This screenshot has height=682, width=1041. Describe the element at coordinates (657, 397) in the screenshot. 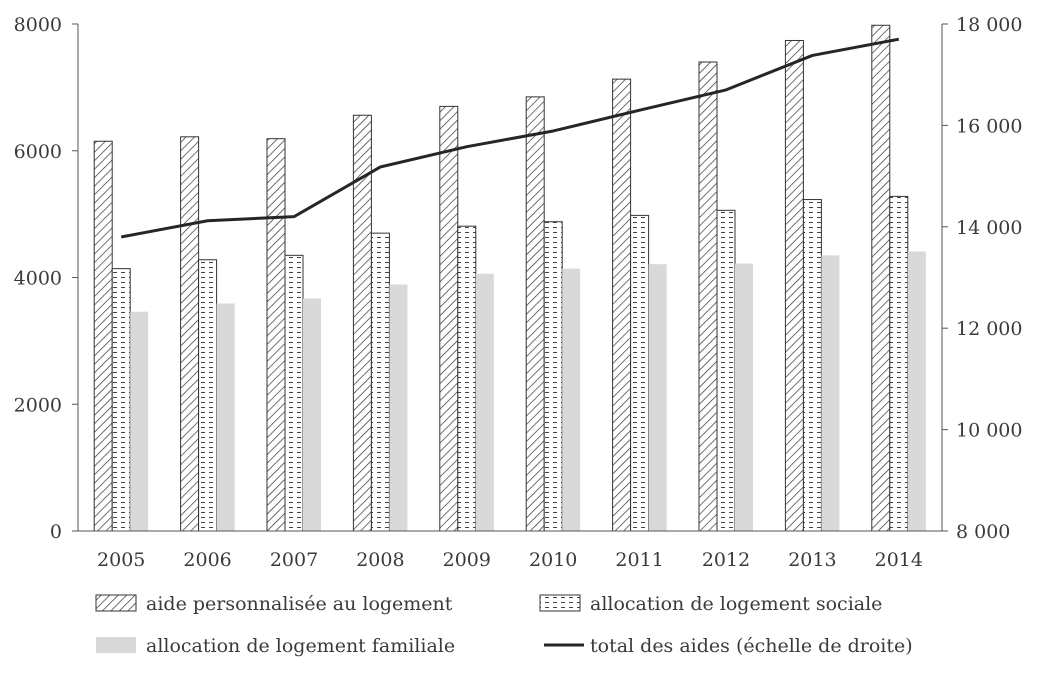

I see `bar-solid-light-gray-2011` at that location.